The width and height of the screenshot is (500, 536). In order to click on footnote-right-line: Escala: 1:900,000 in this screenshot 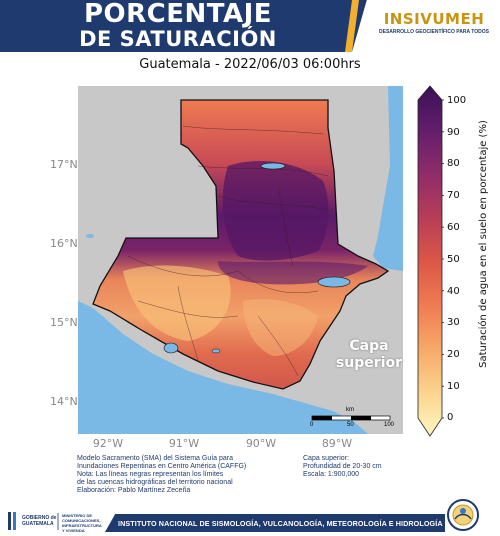, I will do `click(331, 474)`.